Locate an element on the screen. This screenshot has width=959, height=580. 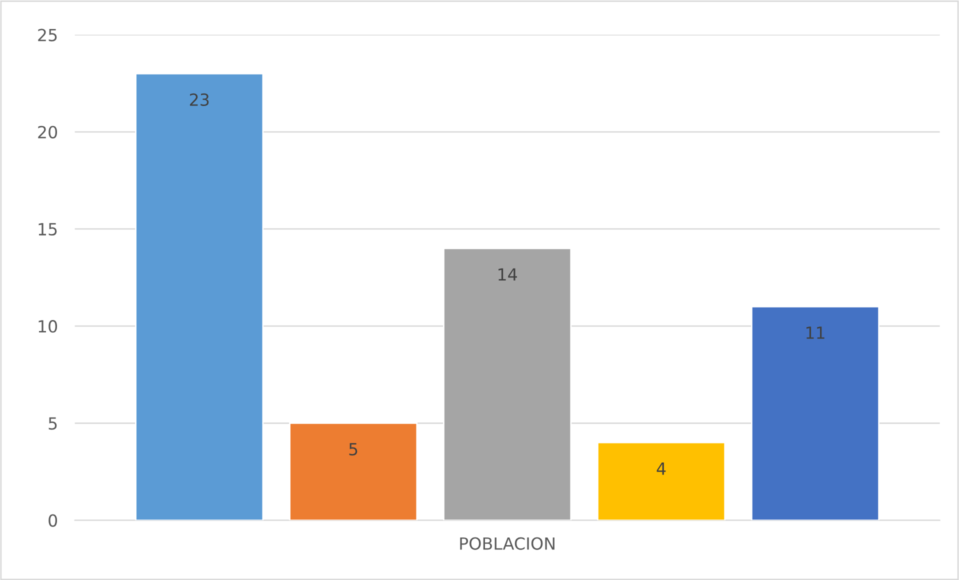
data-label: 23 is located at coordinates (199, 99).